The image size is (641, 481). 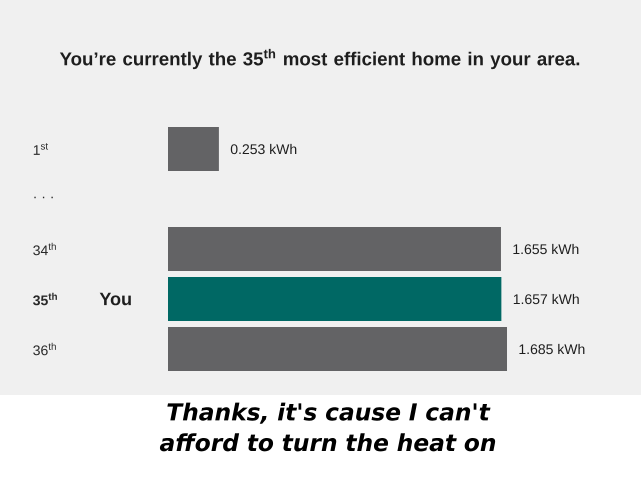 I want to click on y-tick-label: 35$^{th}$, so click(x=45, y=299).